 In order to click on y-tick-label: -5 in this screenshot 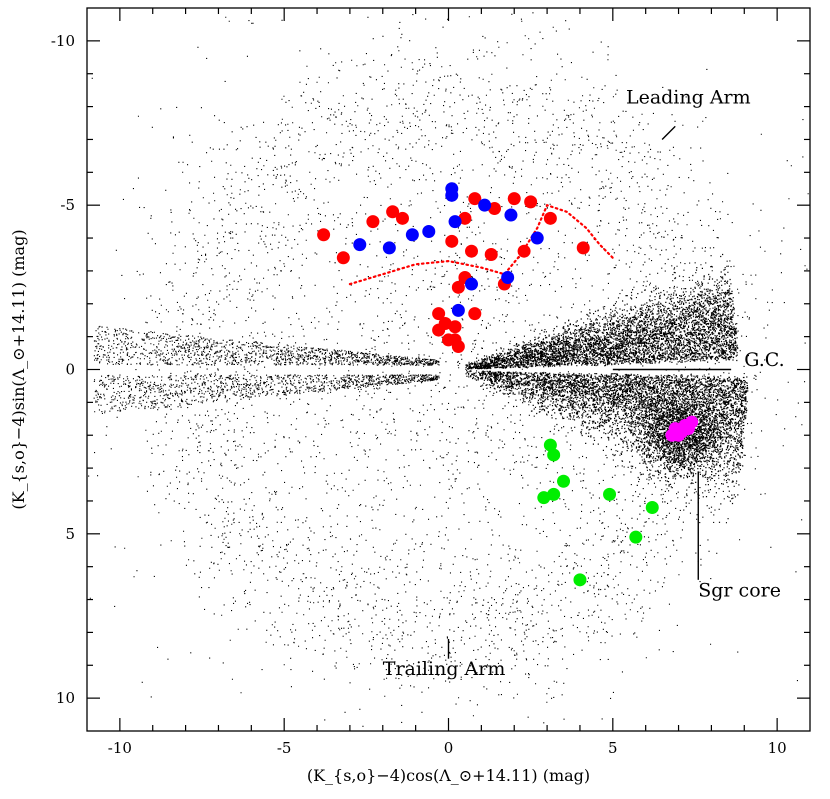, I will do `click(67, 205)`.